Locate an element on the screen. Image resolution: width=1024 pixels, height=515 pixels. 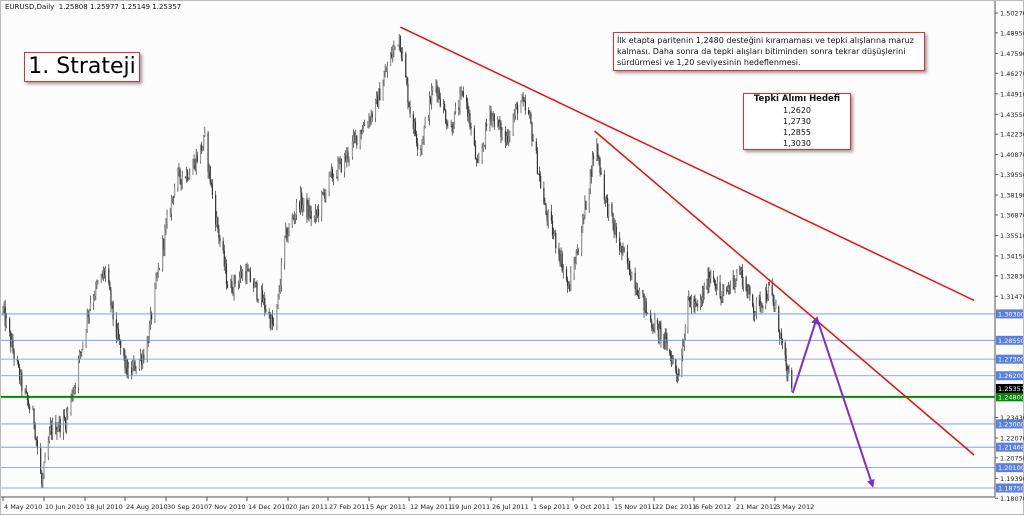
level-label-bg is located at coordinates (1010, 340).